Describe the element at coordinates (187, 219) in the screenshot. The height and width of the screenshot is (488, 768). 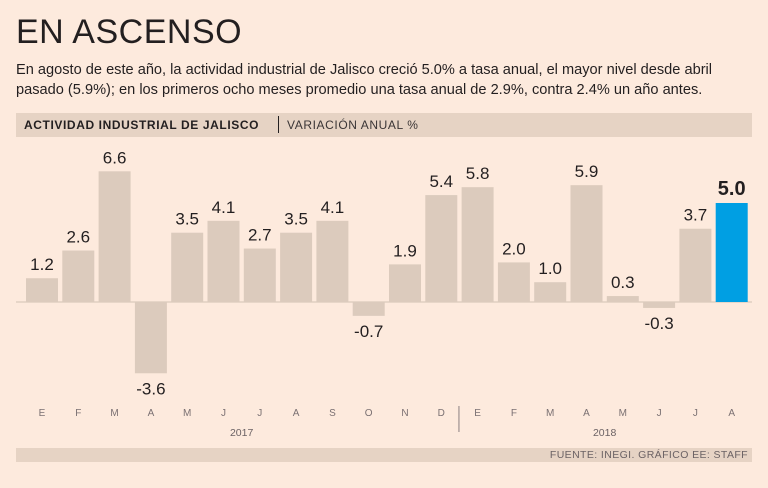
I see `data-label-5: 3.5` at that location.